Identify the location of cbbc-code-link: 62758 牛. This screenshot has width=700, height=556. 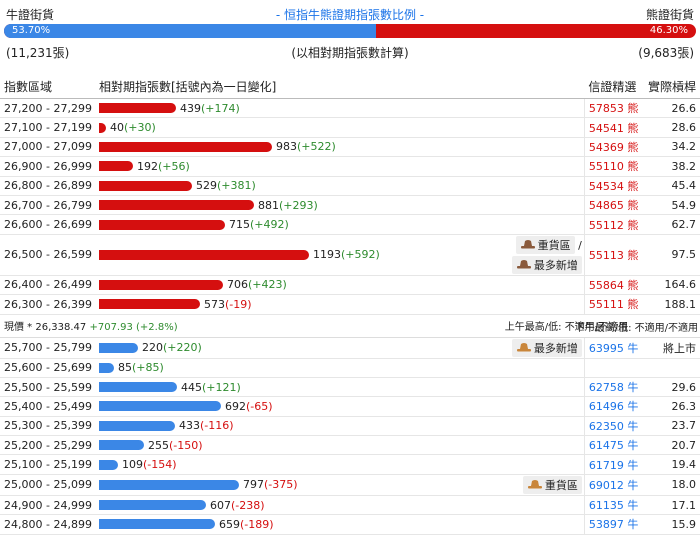
(612, 387).